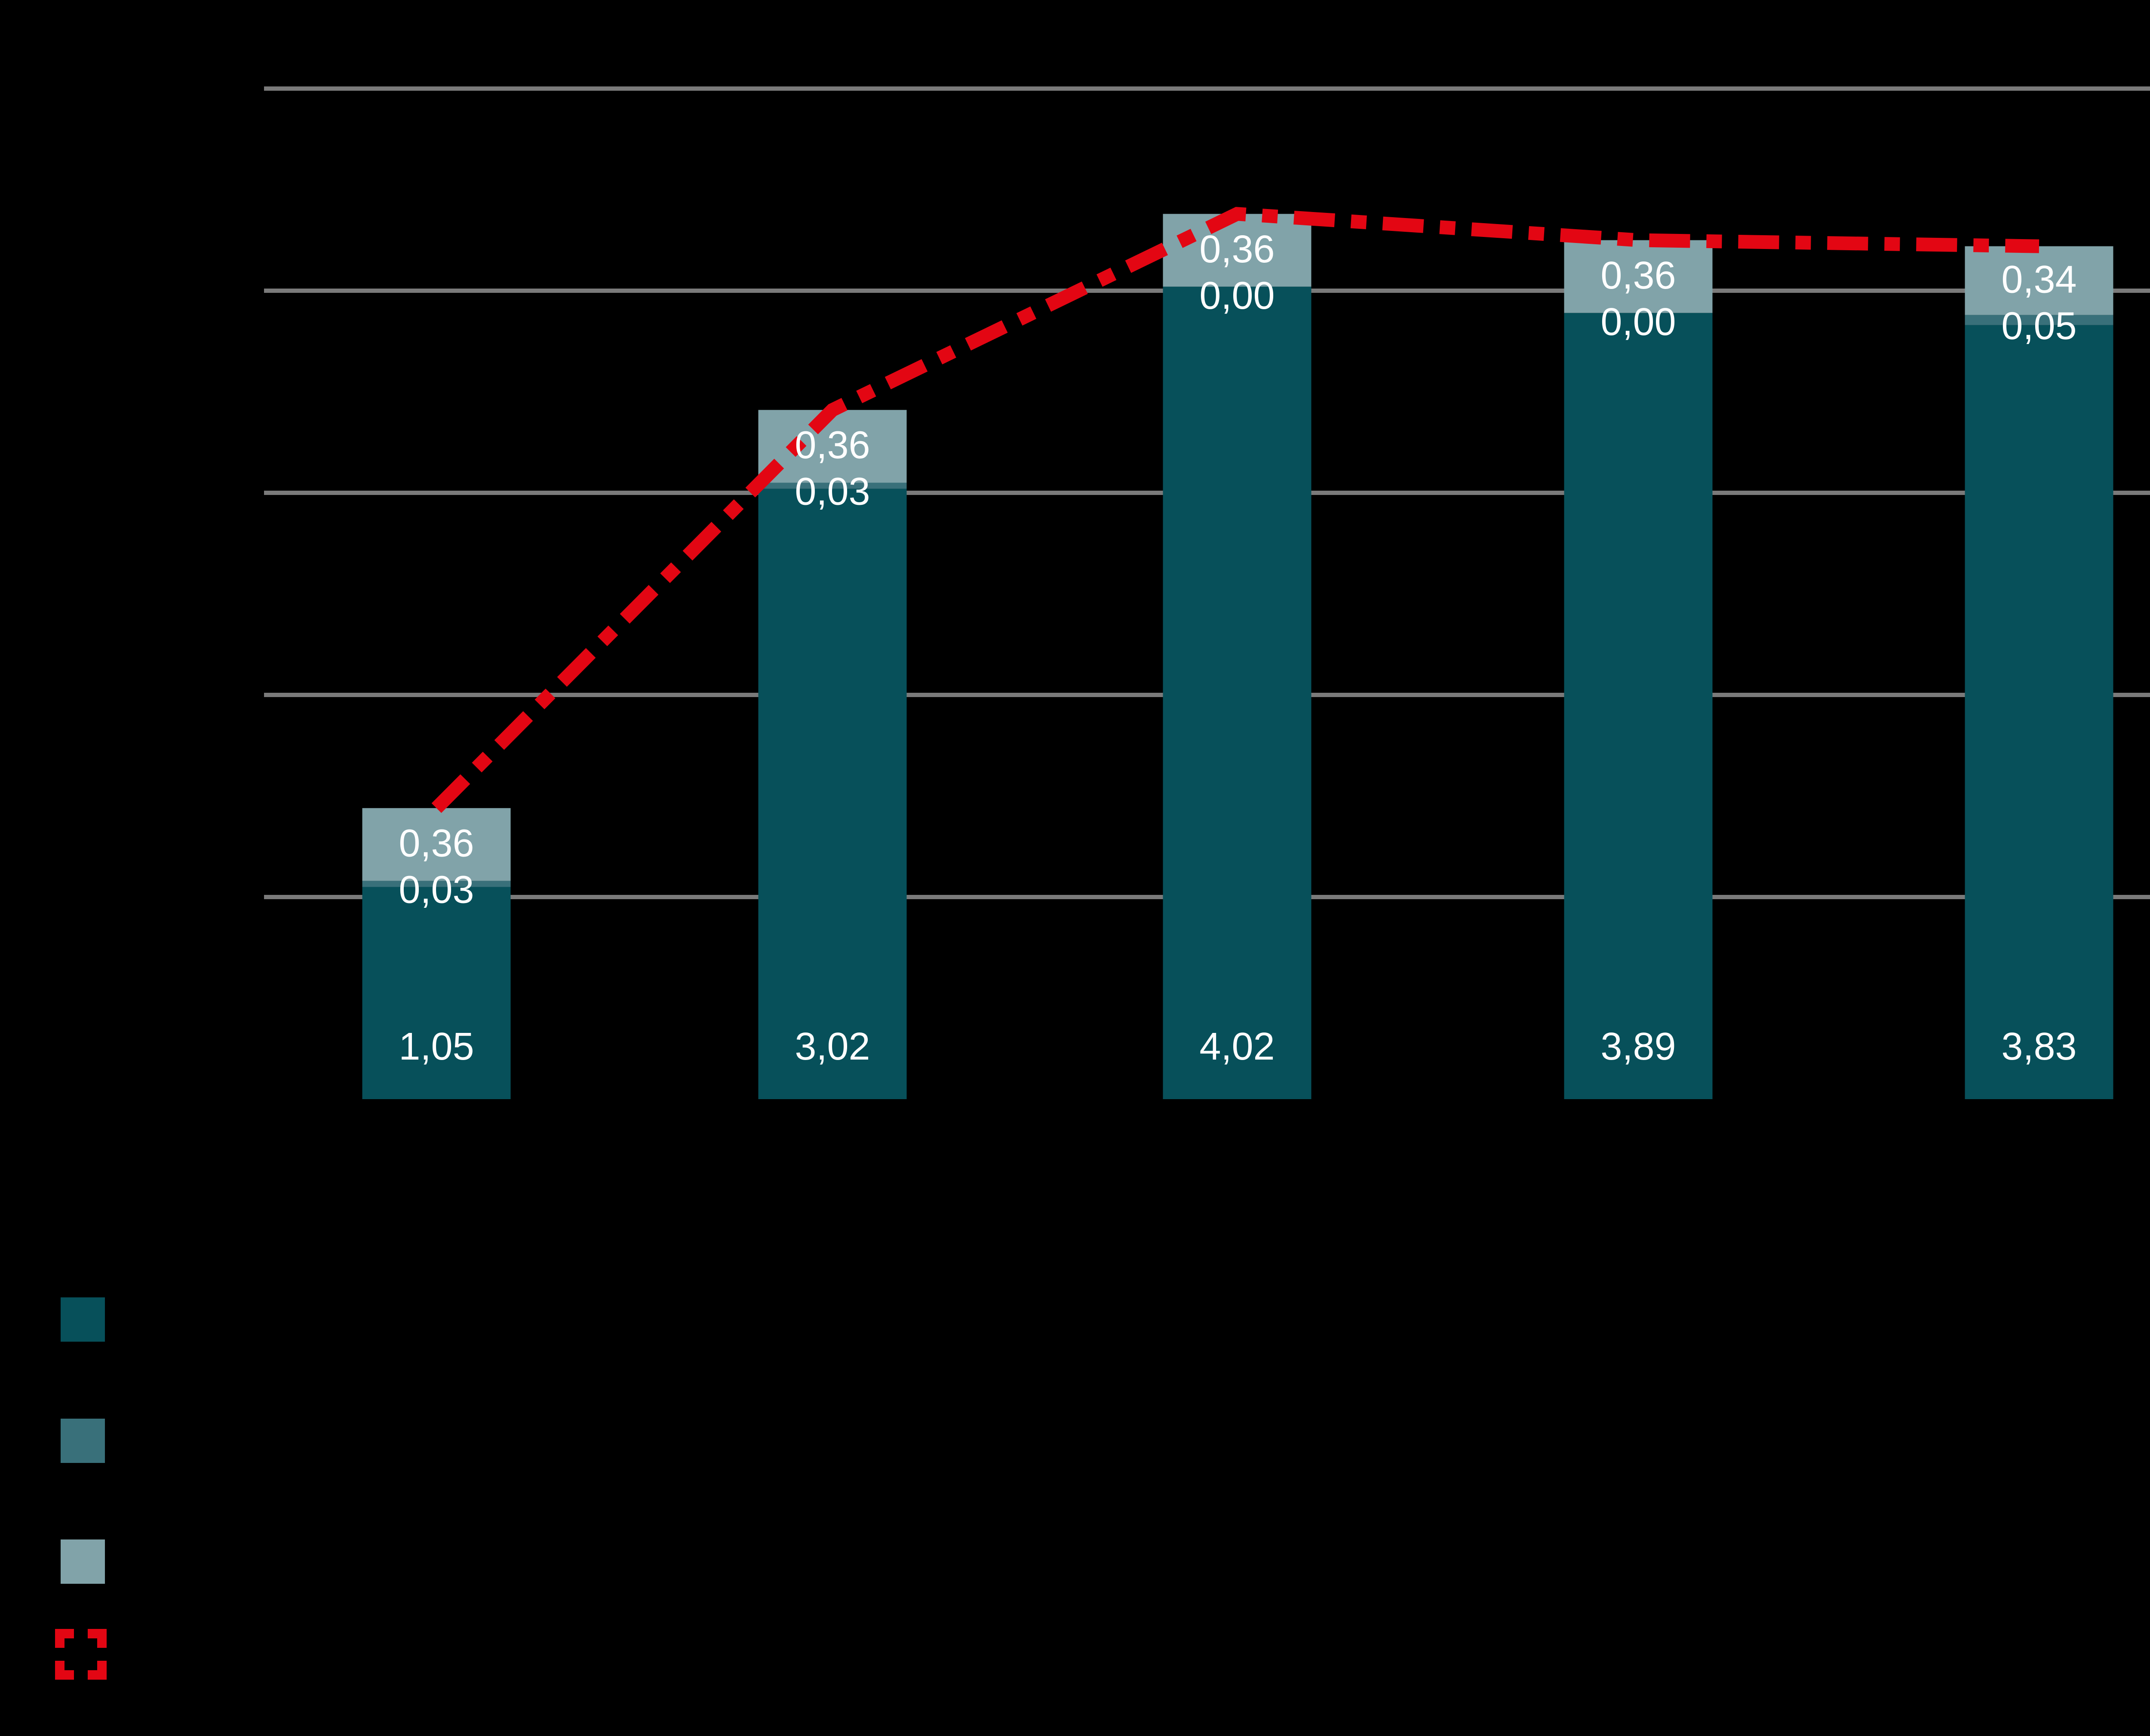 The image size is (2150, 1736). I want to click on bar-2-middle-segment-label: 0,03, so click(833, 492).